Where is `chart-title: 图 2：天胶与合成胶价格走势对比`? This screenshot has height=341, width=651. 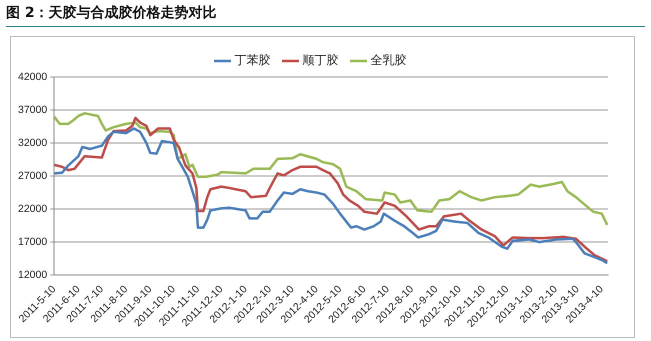
chart-title: 图 2：天胶与合成胶价格走势对比 is located at coordinates (325, 15).